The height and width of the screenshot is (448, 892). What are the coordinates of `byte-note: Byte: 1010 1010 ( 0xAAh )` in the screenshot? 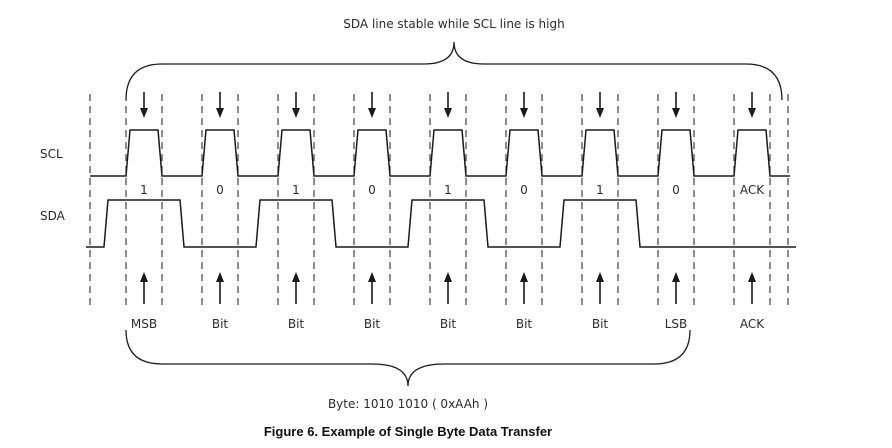 It's located at (408, 404).